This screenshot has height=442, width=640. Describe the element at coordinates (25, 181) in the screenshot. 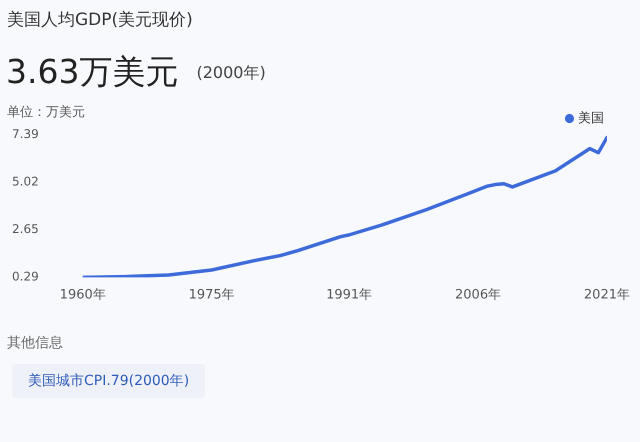

I see `y-tick-label: 5.02` at that location.